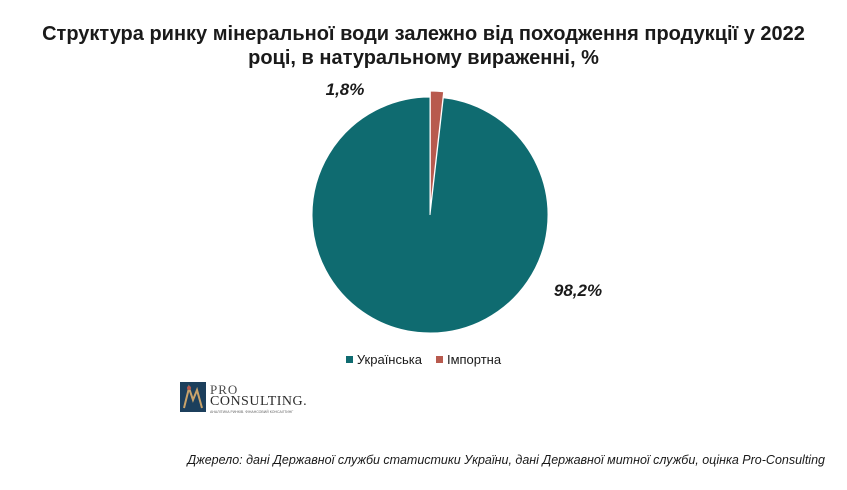  I want to click on legend-item-ukrainian: Українська, so click(383, 359).